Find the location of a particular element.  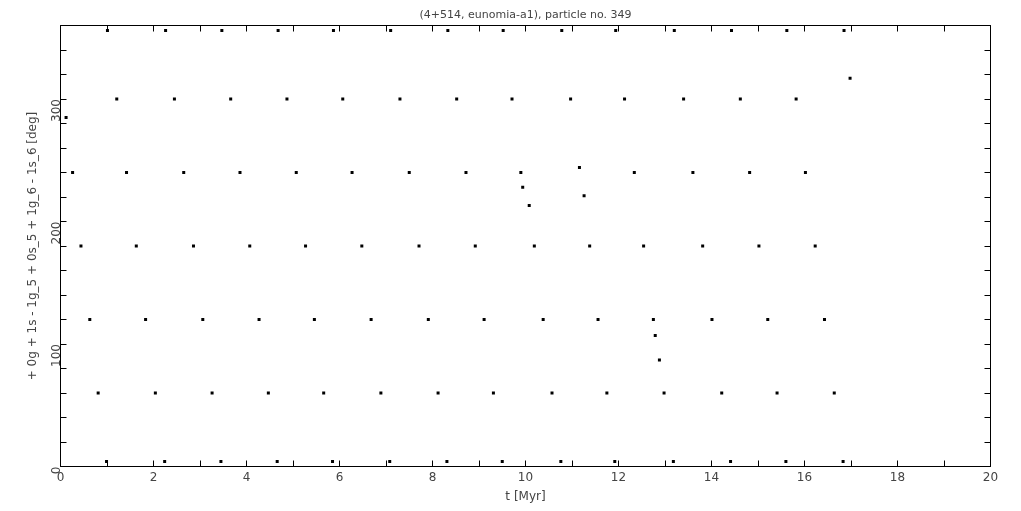

x-tick-label: 20 is located at coordinates (990, 476).